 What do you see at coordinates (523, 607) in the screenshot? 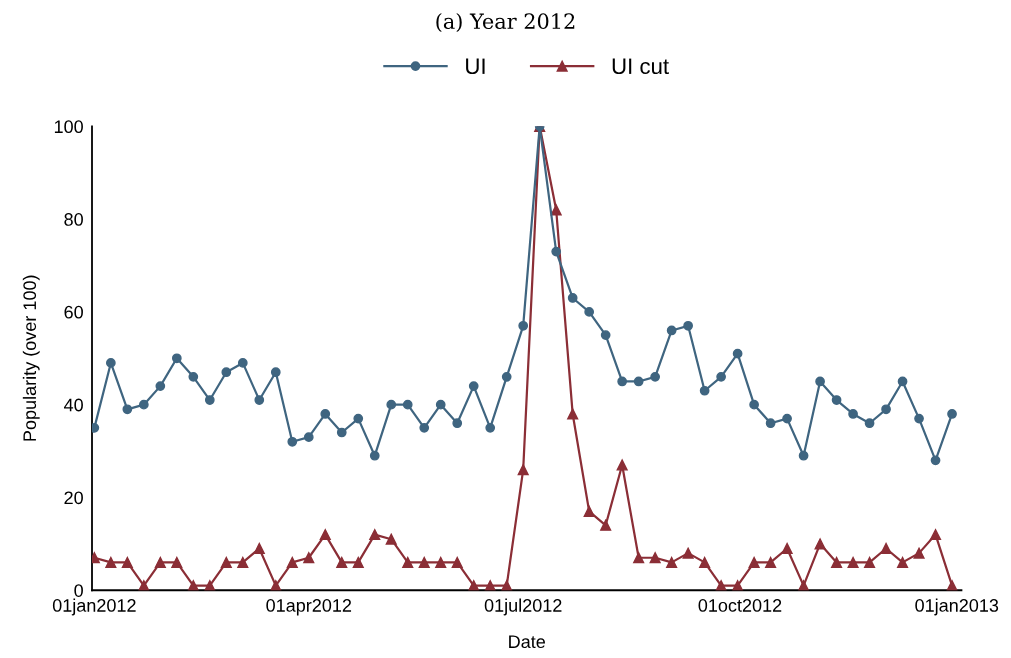
I see `x-tick-label: 01jul2012` at bounding box center [523, 607].